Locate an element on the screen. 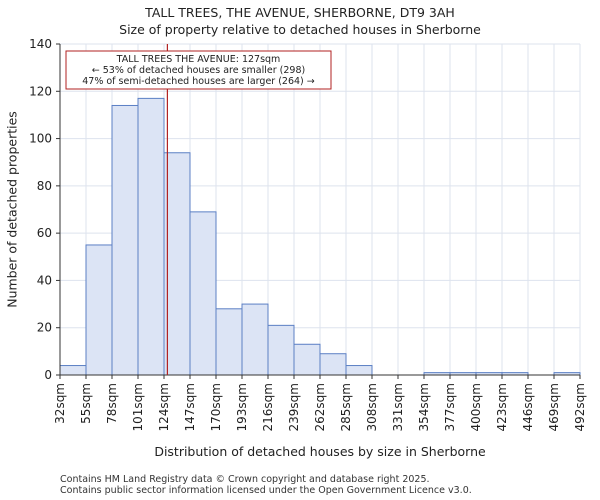  x-tick-label: 170sqm is located at coordinates (216, 407).